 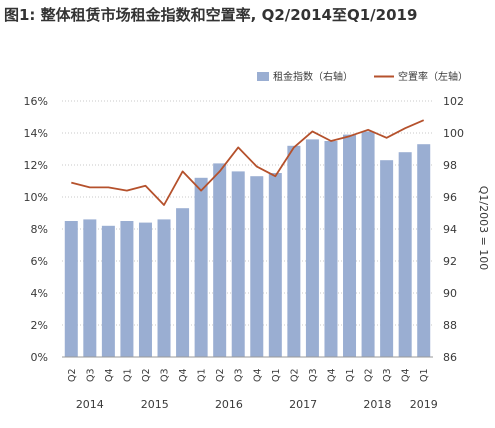 I want to click on legend: 租金指数（右轴） 空置率（左轴）, so click(x=362, y=76).